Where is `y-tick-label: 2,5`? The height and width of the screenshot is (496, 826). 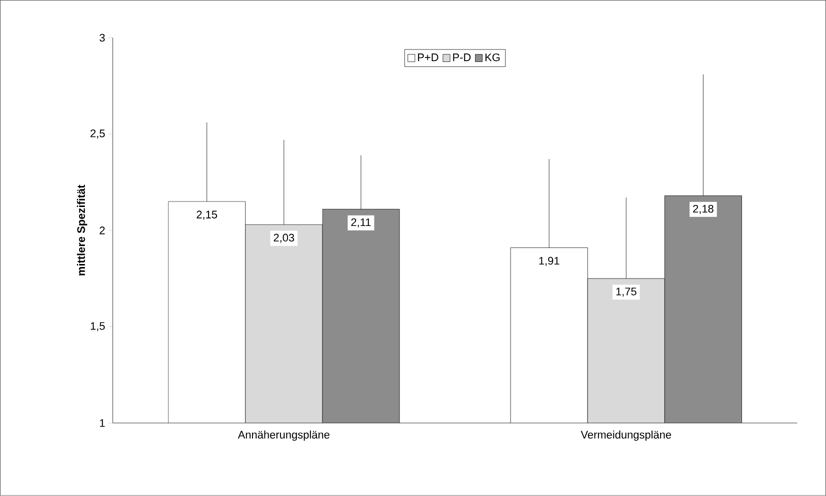 y-tick-label: 2,5 is located at coordinates (97, 134).